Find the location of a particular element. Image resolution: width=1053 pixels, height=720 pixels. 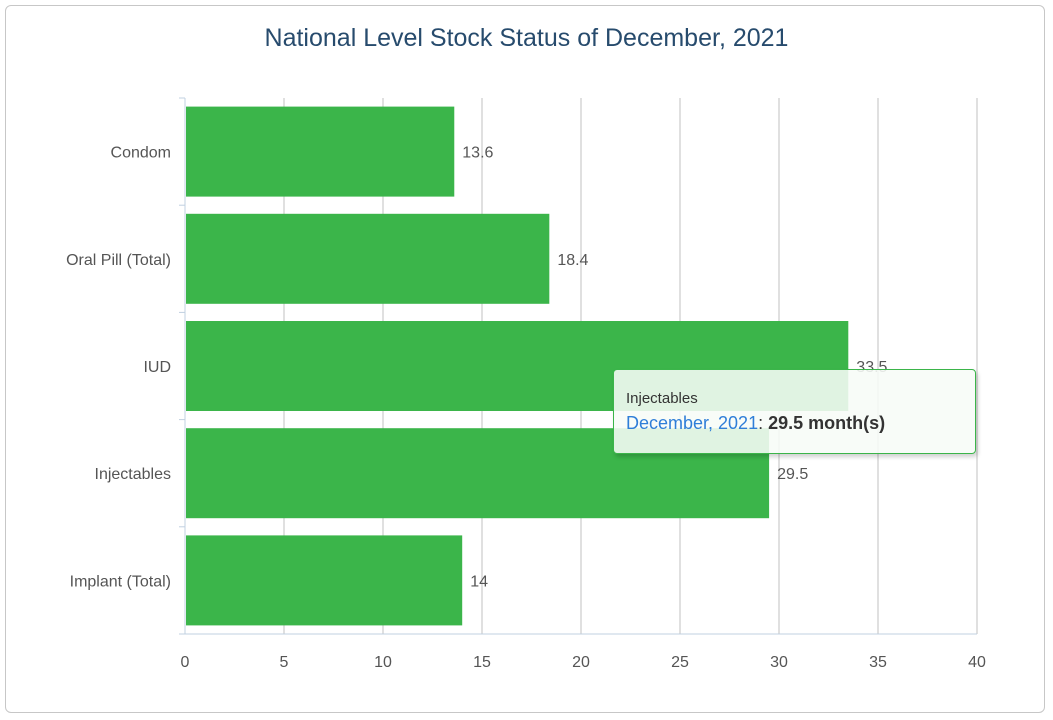

tooltip-value: 29.5 month(s) is located at coordinates (827, 423).